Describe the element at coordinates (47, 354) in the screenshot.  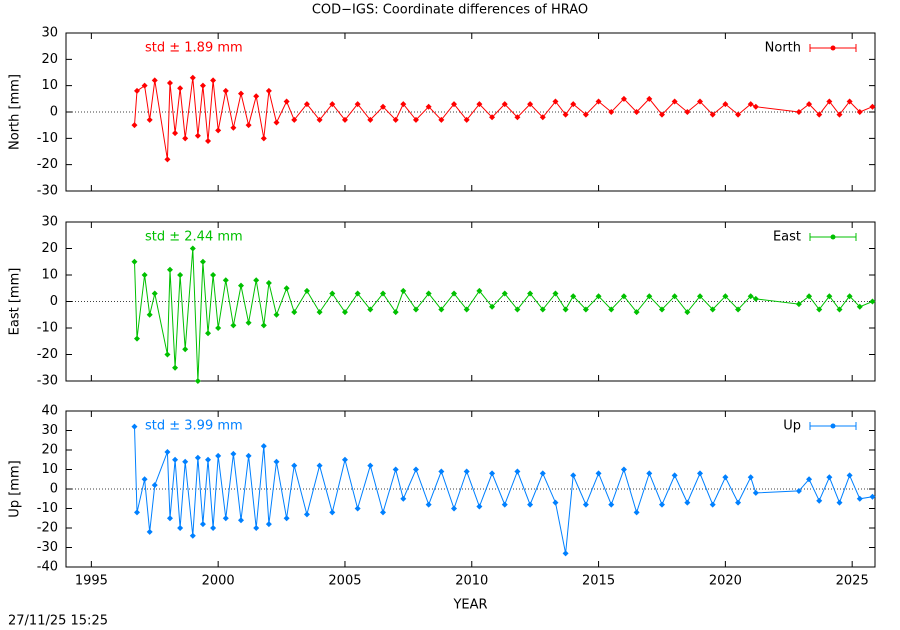
I see `y-tick-label: -20` at that location.